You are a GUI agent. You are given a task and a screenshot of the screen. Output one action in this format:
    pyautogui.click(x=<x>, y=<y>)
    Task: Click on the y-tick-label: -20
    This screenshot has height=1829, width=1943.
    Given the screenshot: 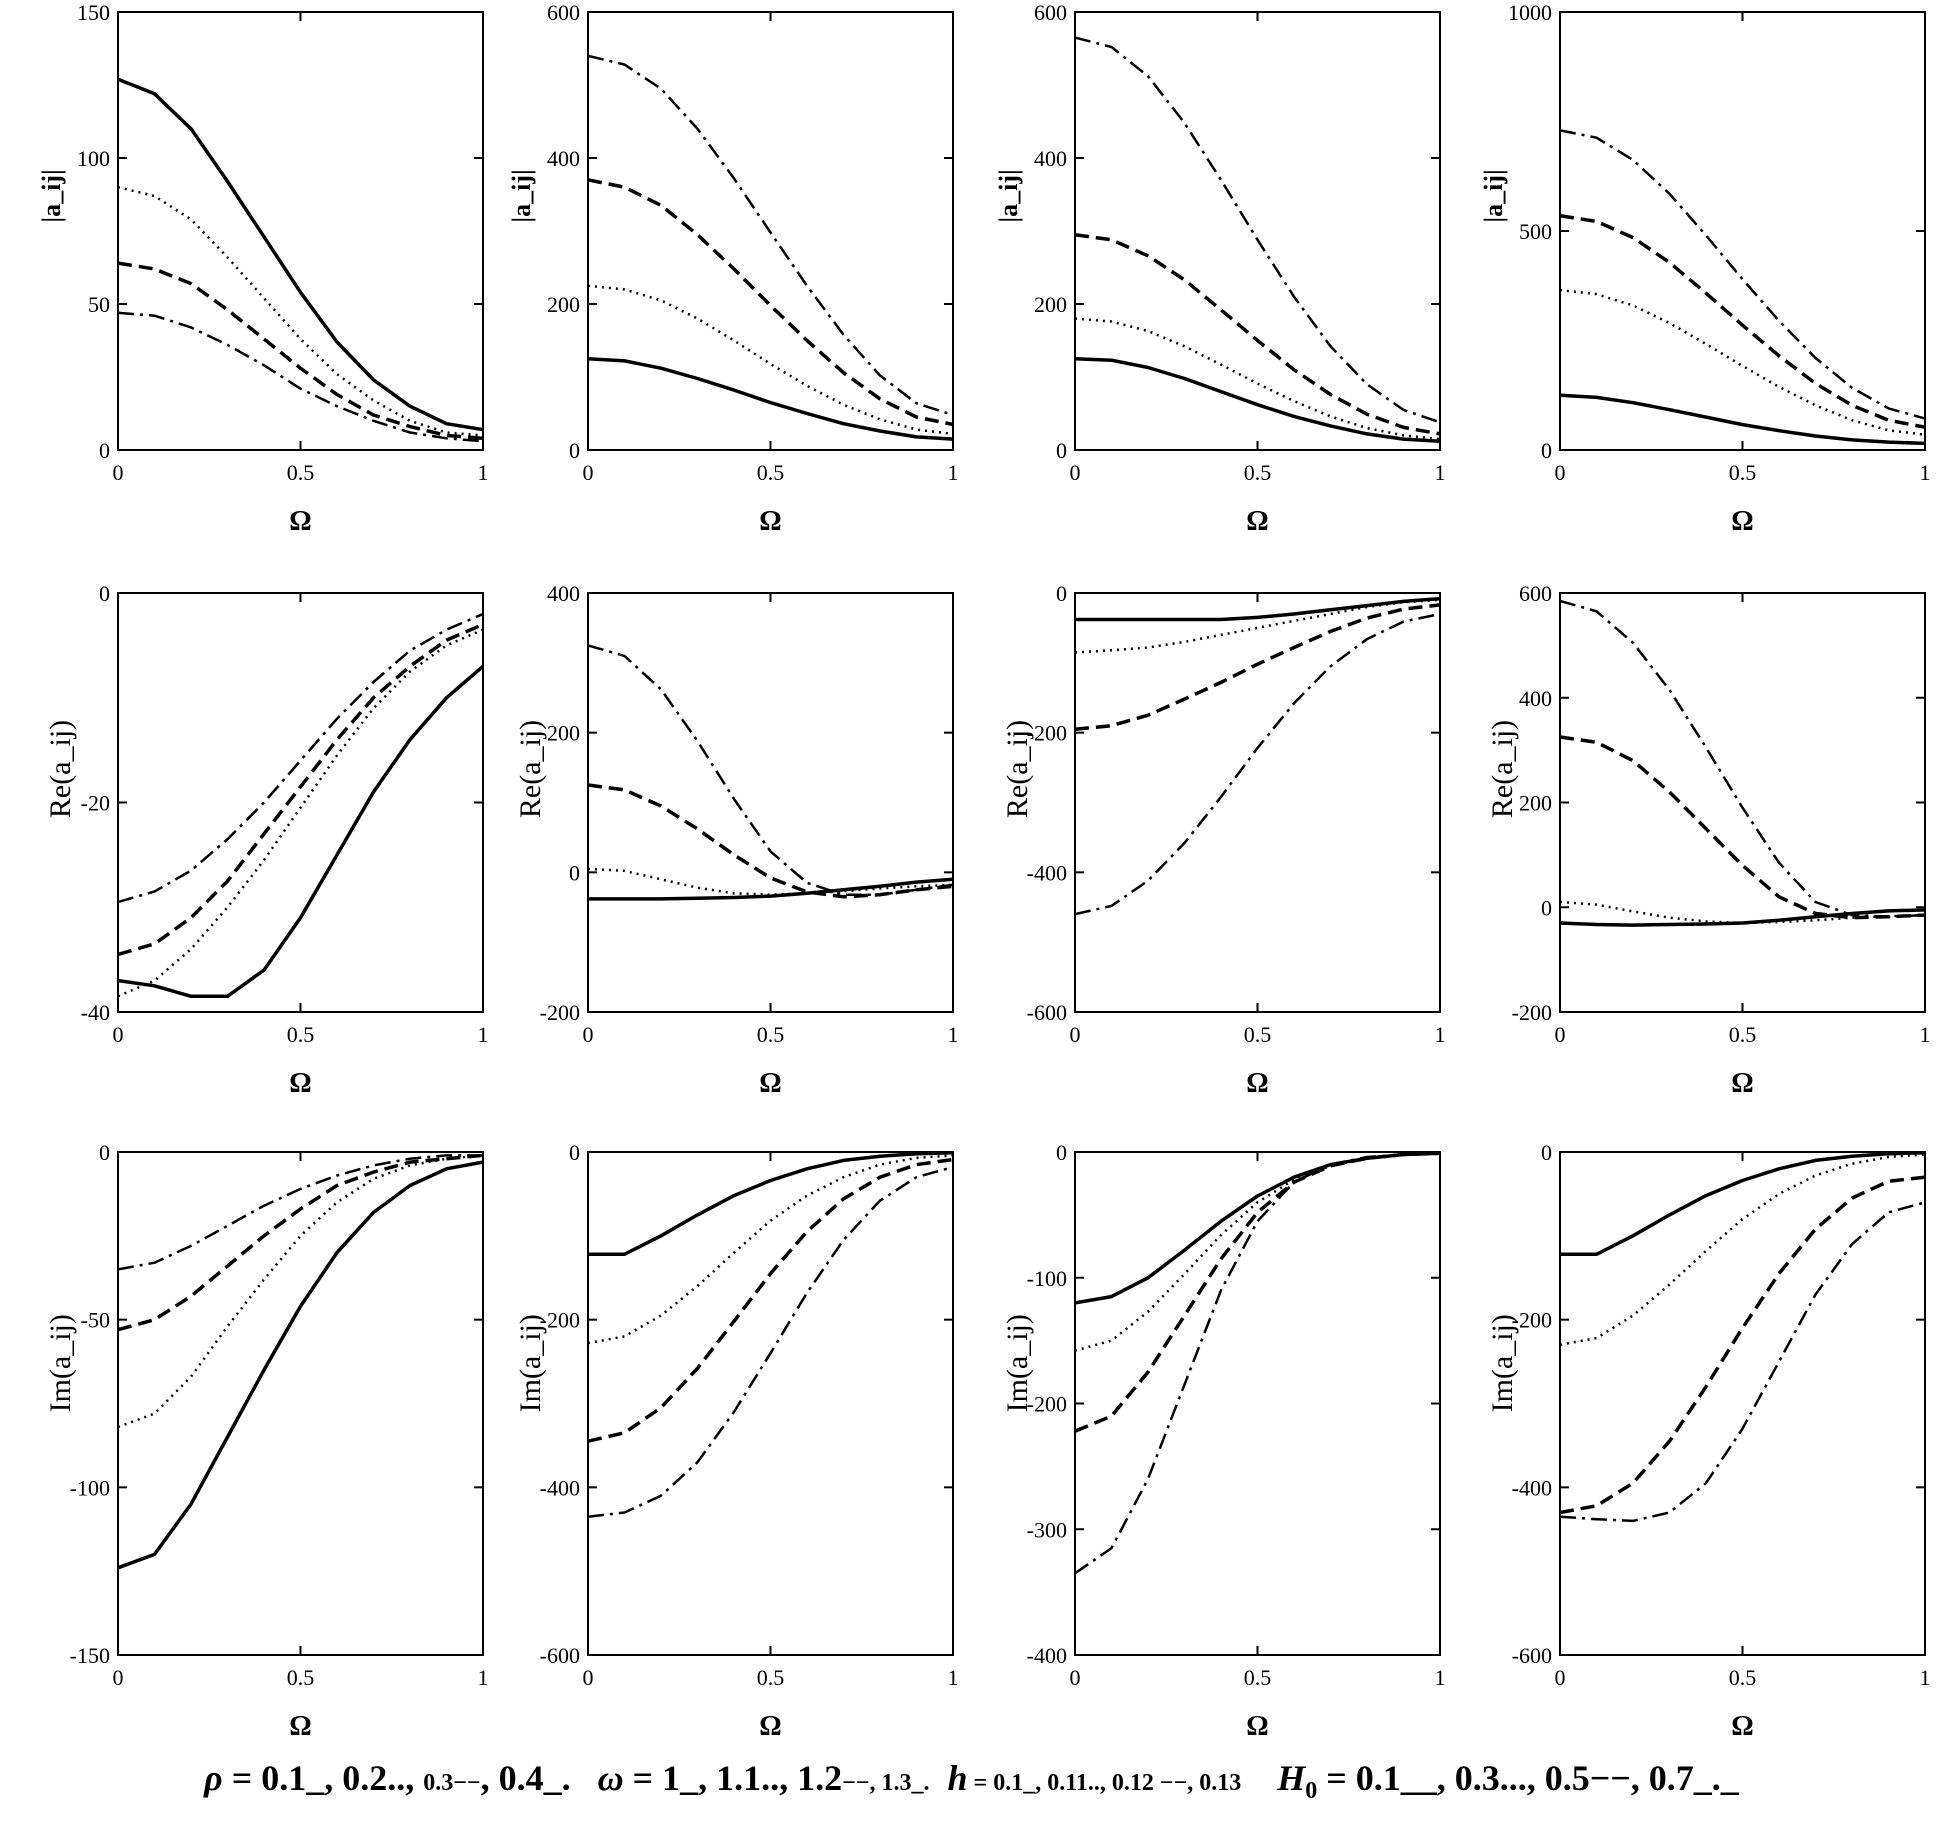 What is the action you would take?
    pyautogui.click(x=95, y=803)
    